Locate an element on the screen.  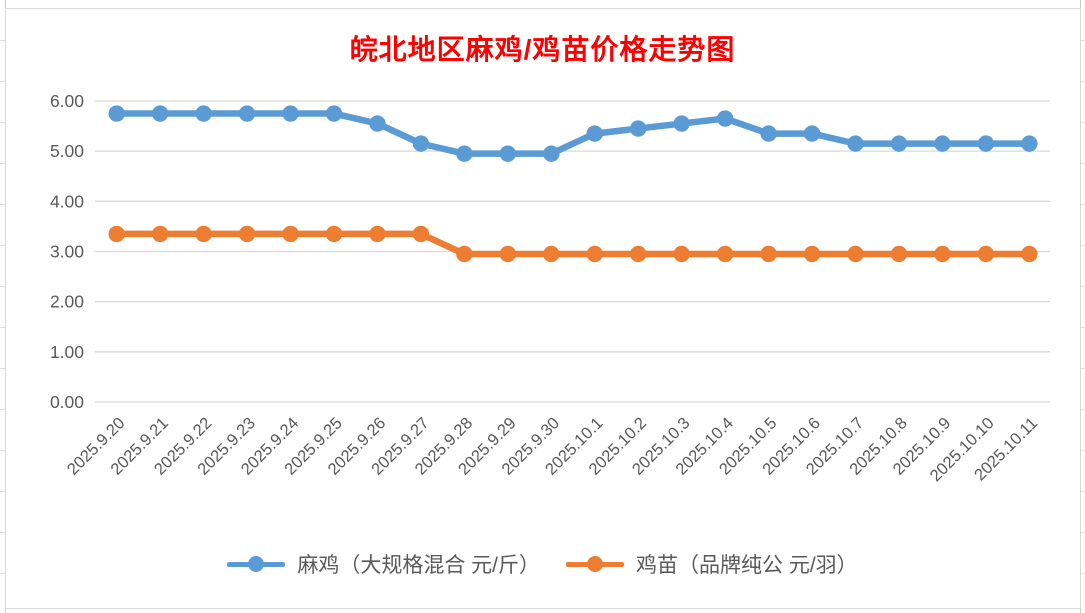
chart-title: 皖北地区麻鸡/鸡苗价格走势图 is located at coordinates (542, 49).